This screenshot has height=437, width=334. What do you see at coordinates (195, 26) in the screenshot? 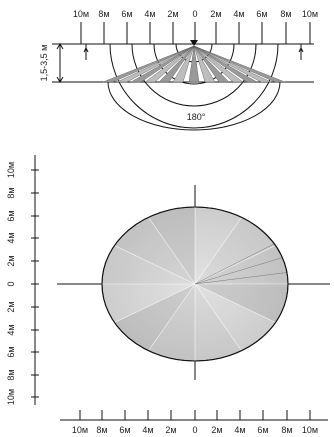
I see `side-view-top-ticks: 10м 8м 6м 4м 2м 0 2м 4м 6м 8м 10м` at bounding box center [195, 26].